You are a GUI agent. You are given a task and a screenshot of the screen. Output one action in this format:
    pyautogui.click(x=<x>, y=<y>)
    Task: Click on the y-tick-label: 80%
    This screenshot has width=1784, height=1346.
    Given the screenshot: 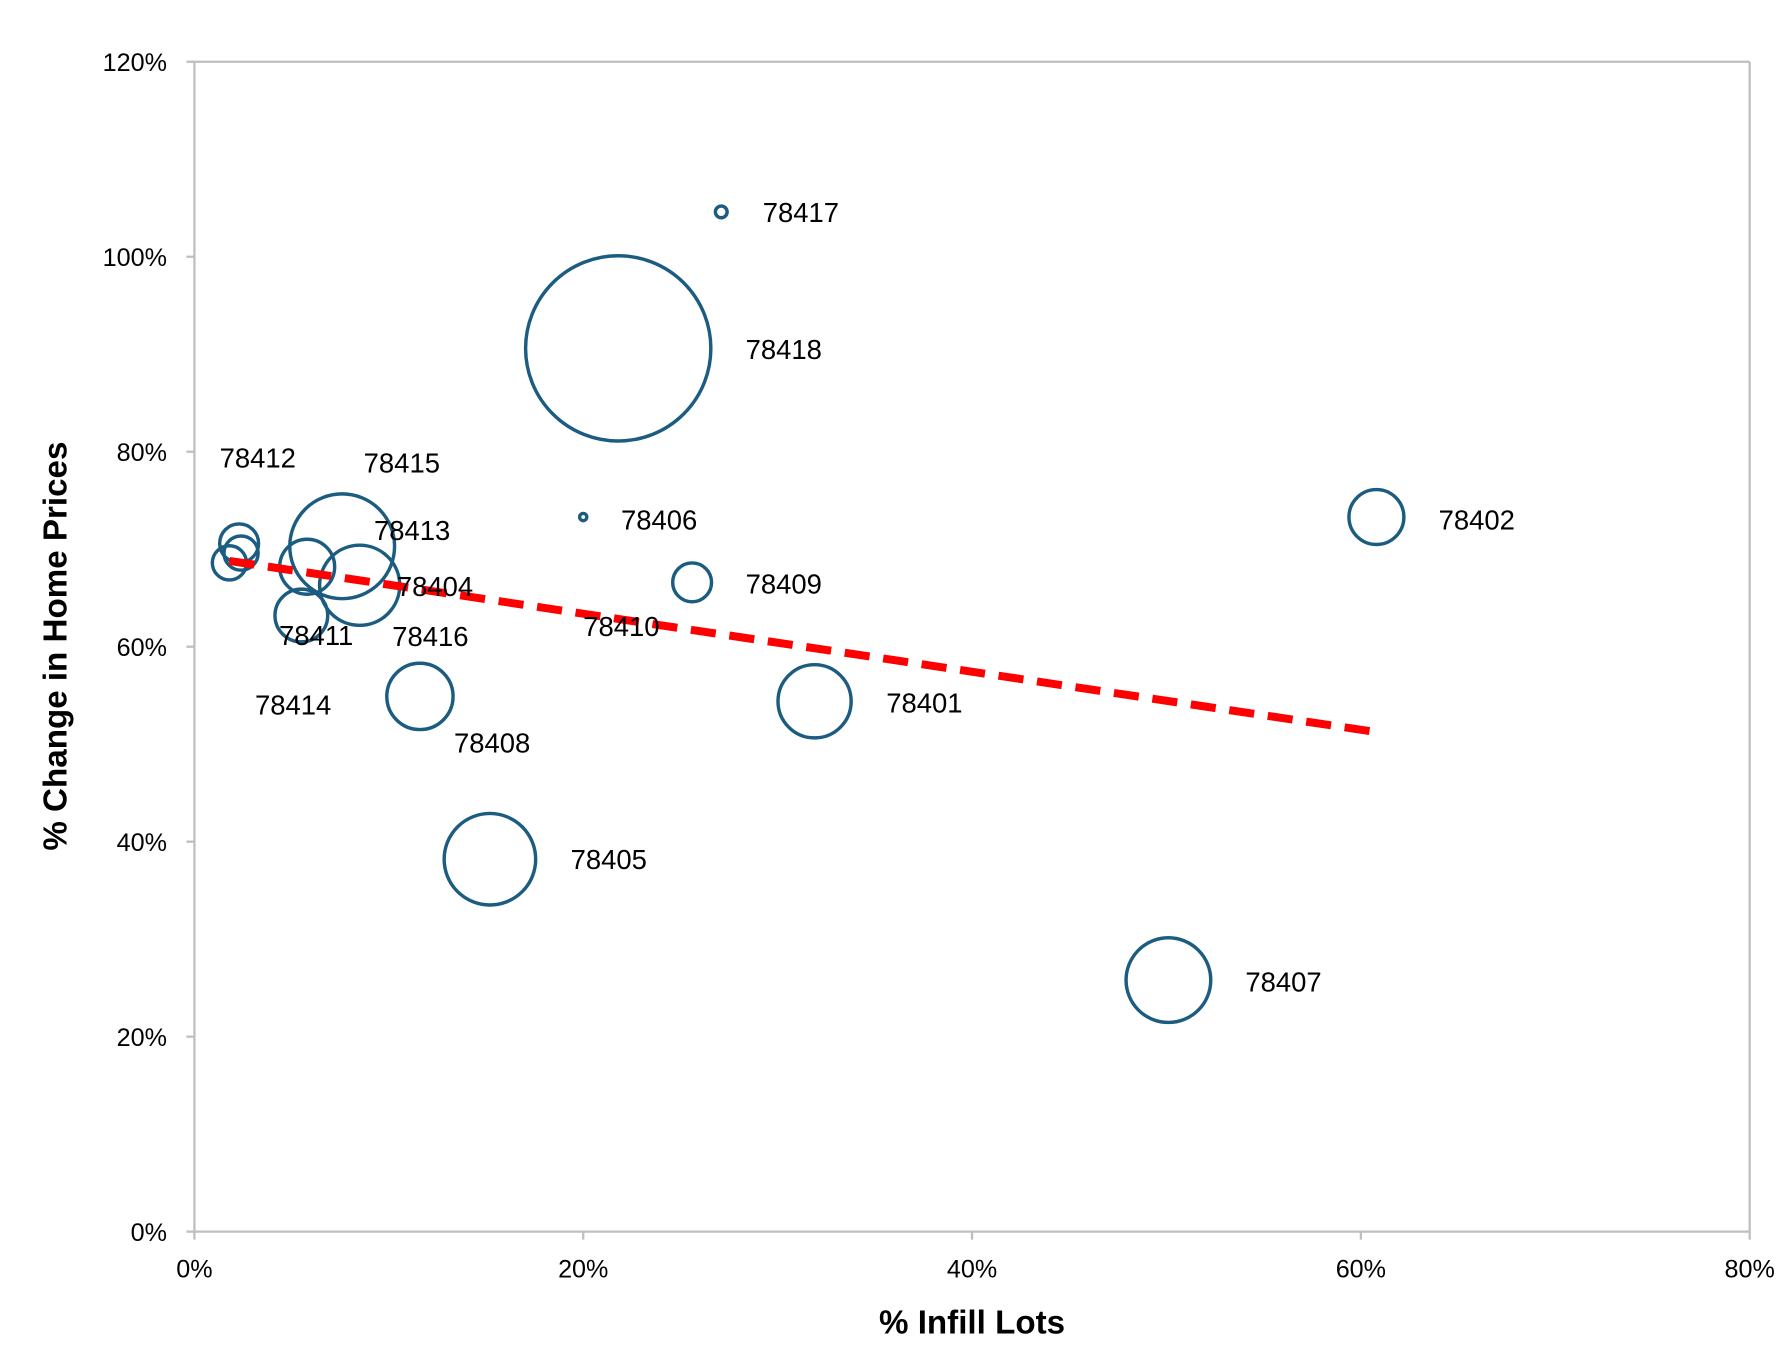 What is the action you would take?
    pyautogui.click(x=142, y=453)
    